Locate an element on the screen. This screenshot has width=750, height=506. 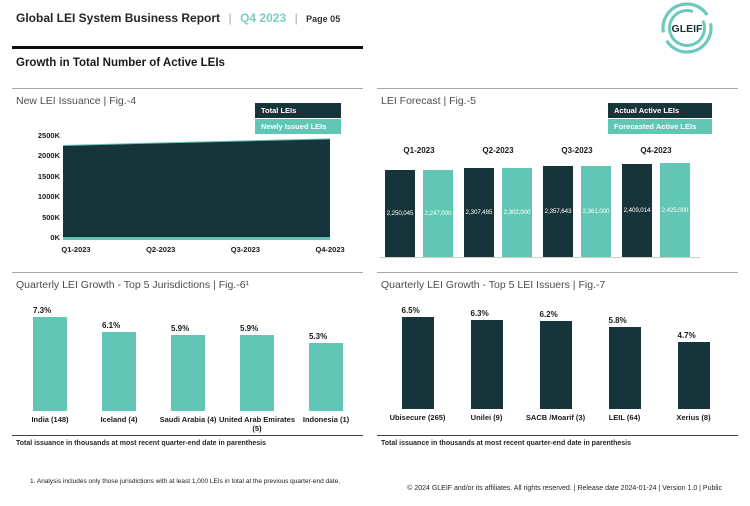
fig7-value-label: 6.2% is located at coordinates (548, 314).